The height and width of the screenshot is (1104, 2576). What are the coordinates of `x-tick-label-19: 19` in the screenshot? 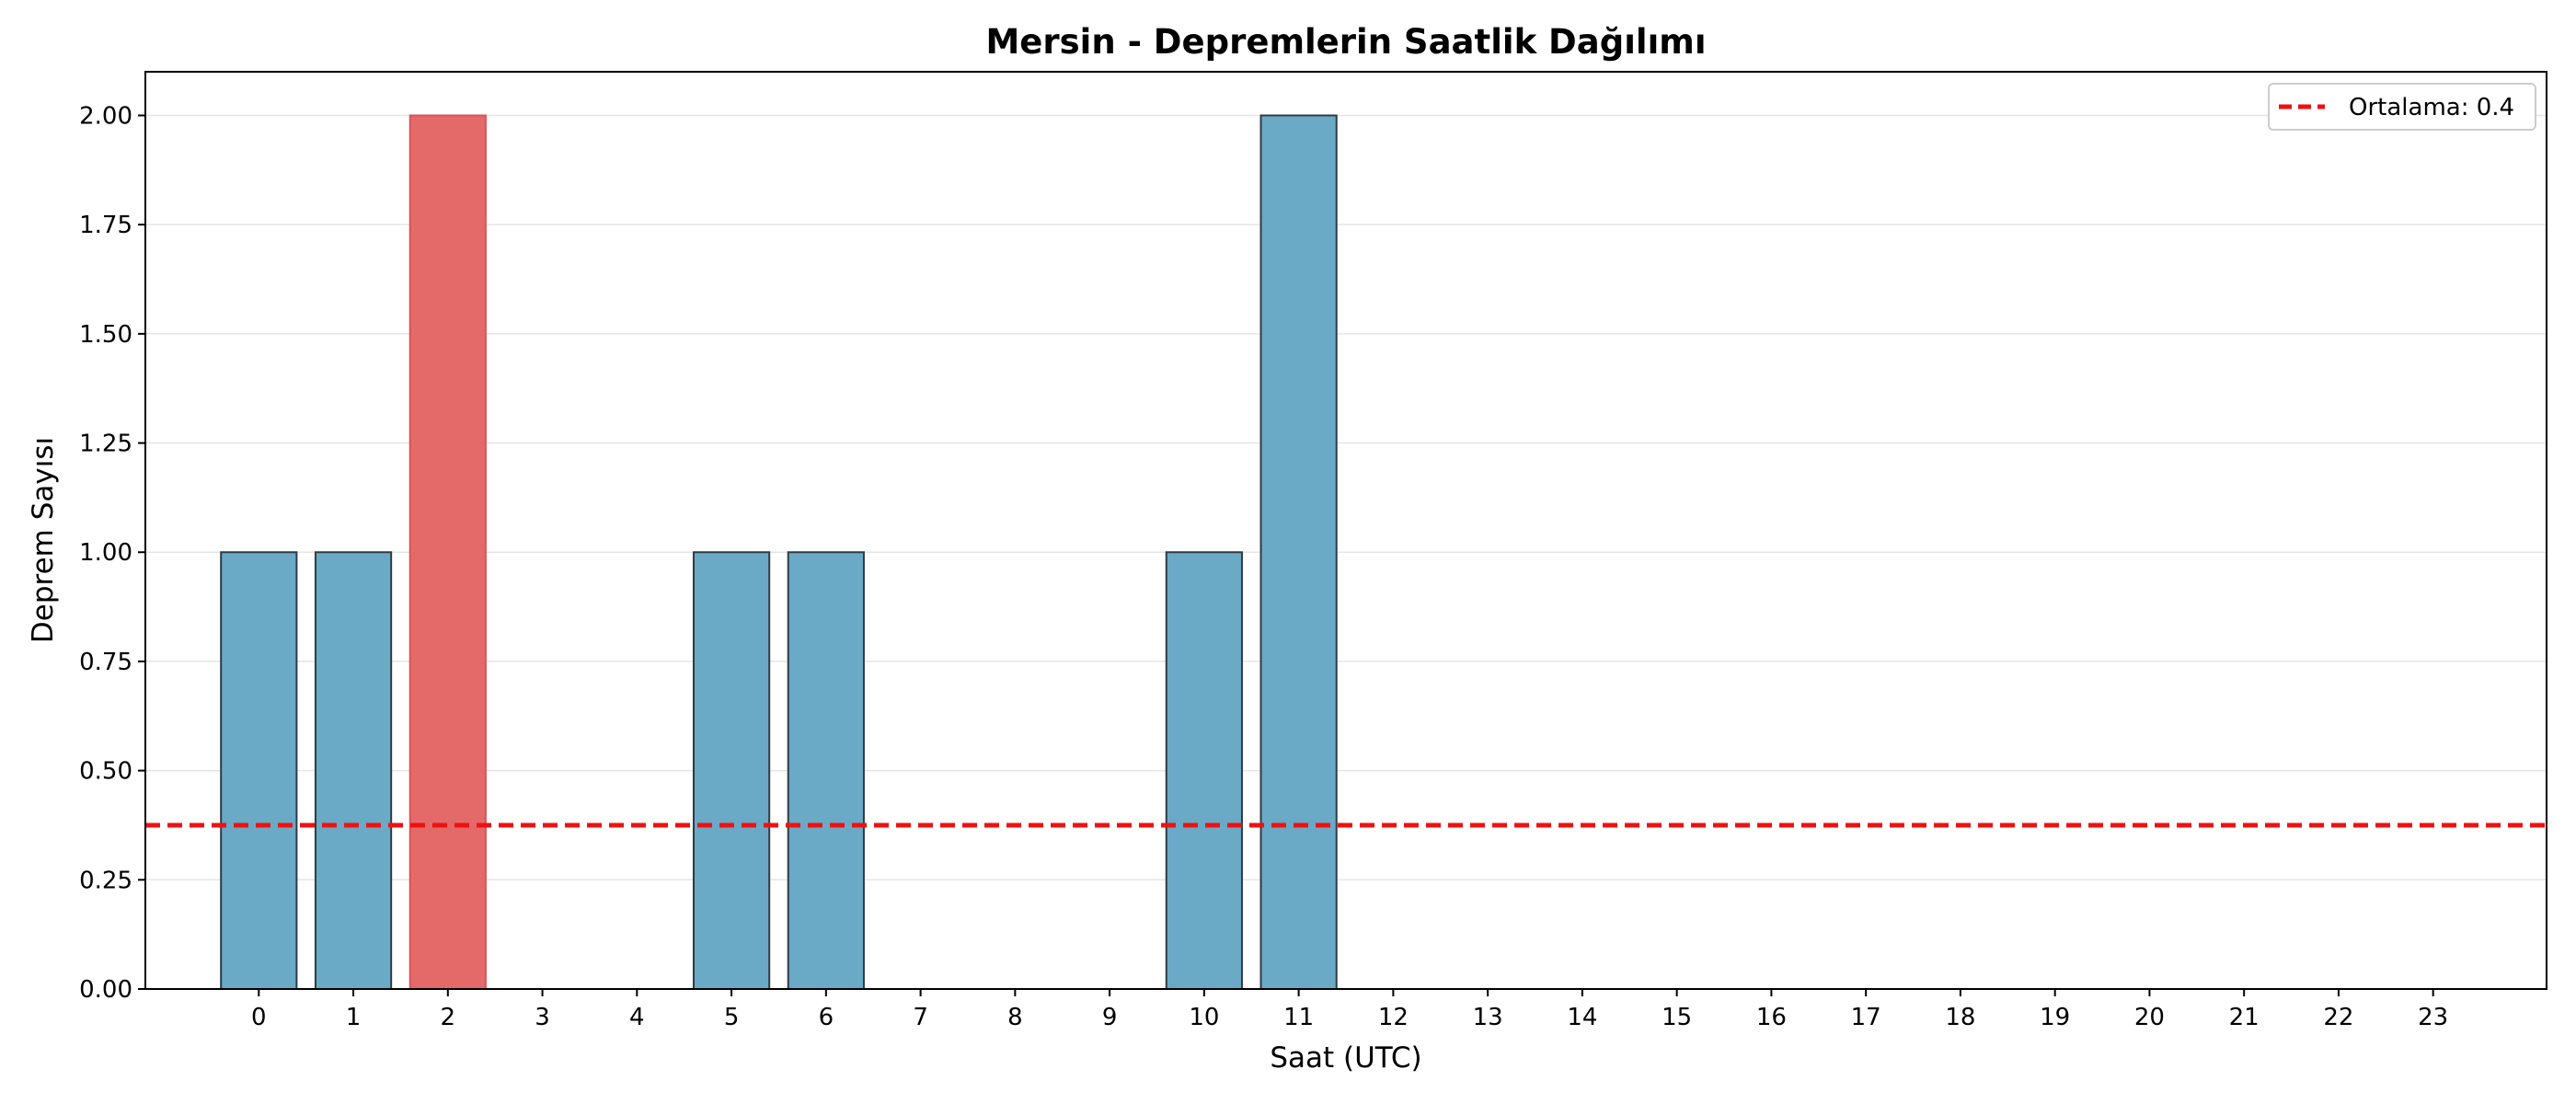 It's located at (2055, 1018).